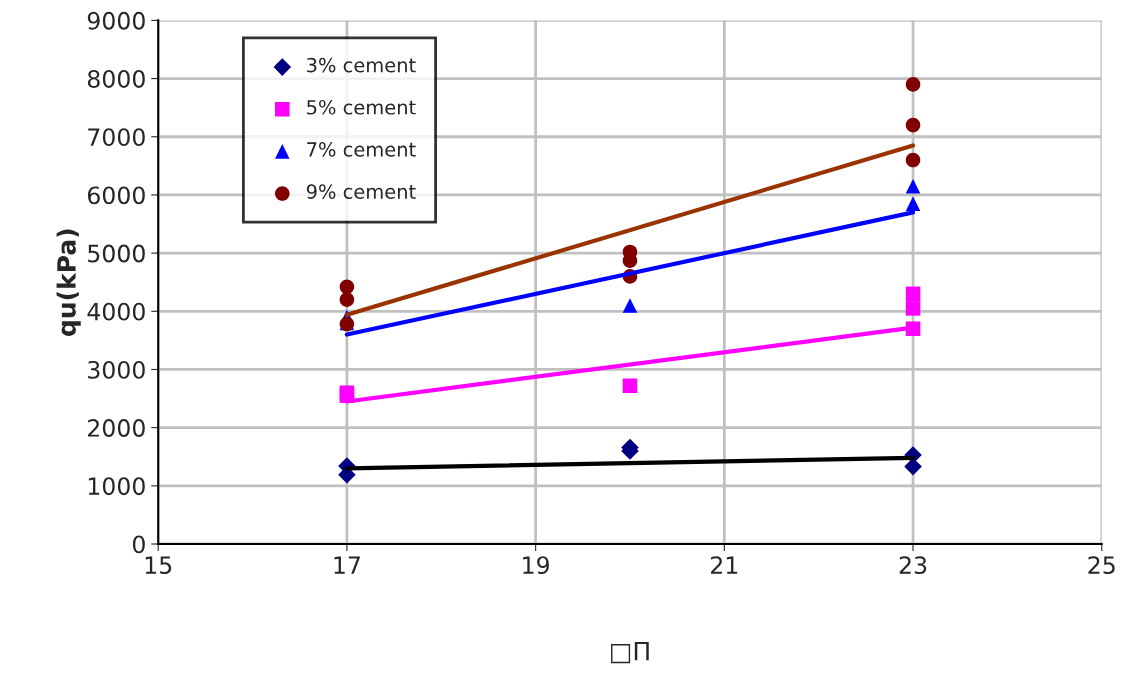  Describe the element at coordinates (536, 565) in the screenshot. I see `x-tick-label: 19` at that location.